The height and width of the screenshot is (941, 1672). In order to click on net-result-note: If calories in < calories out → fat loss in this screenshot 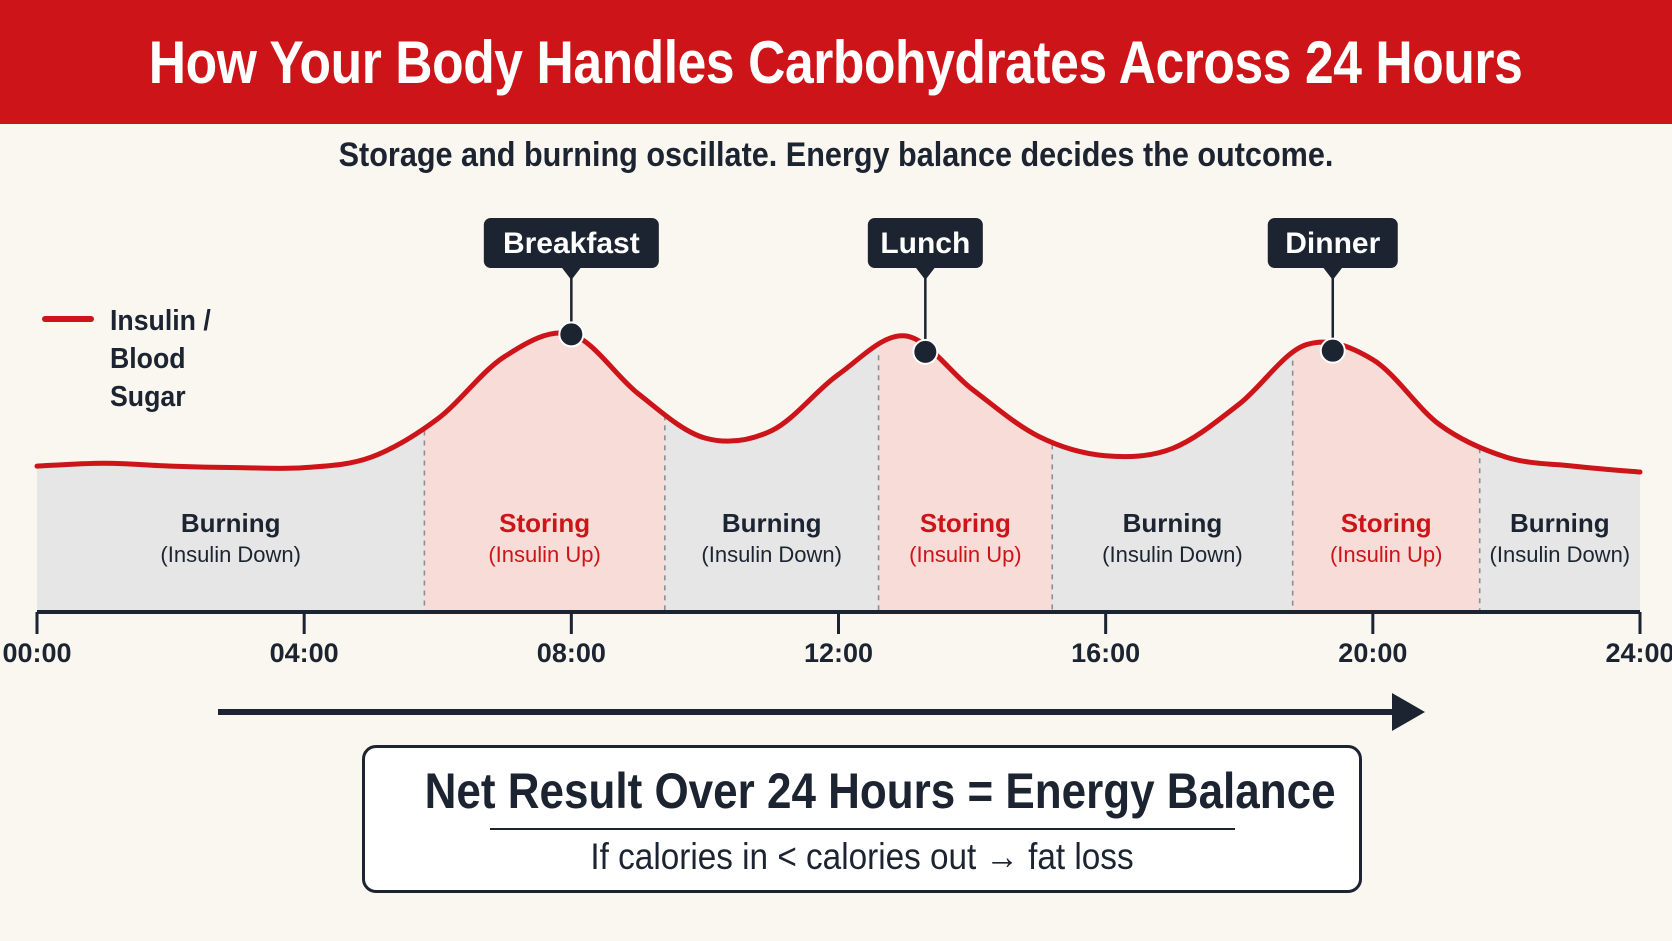, I will do `click(862, 856)`.